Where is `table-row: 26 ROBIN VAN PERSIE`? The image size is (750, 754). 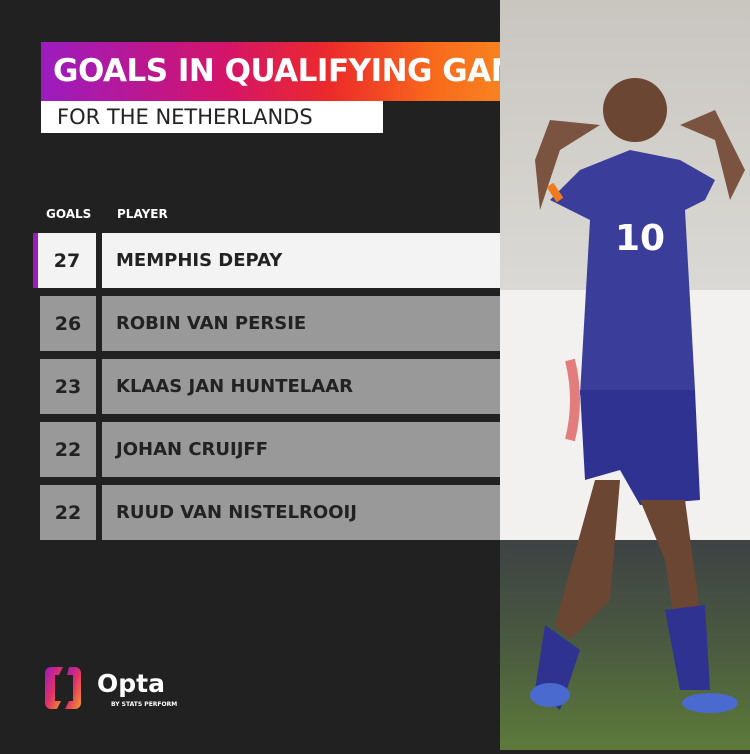 table-row: 26 ROBIN VAN PERSIE is located at coordinates (270, 323).